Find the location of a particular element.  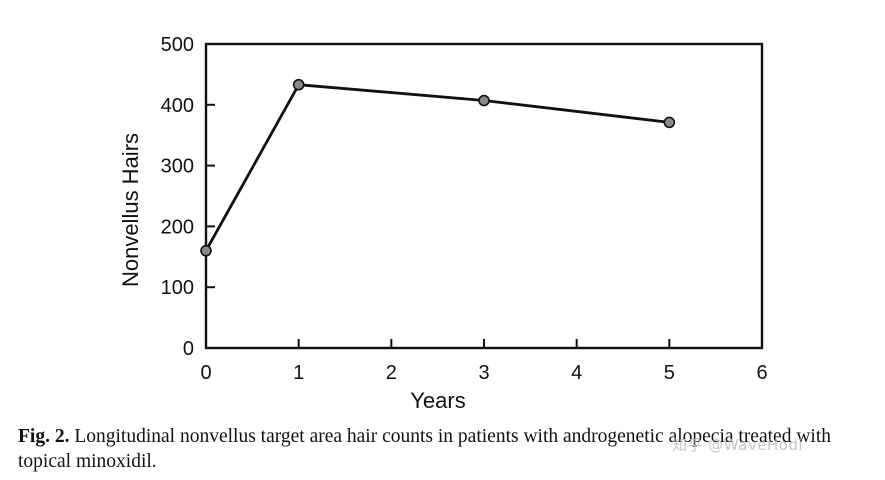

x-tick-label: 4 is located at coordinates (576, 373).